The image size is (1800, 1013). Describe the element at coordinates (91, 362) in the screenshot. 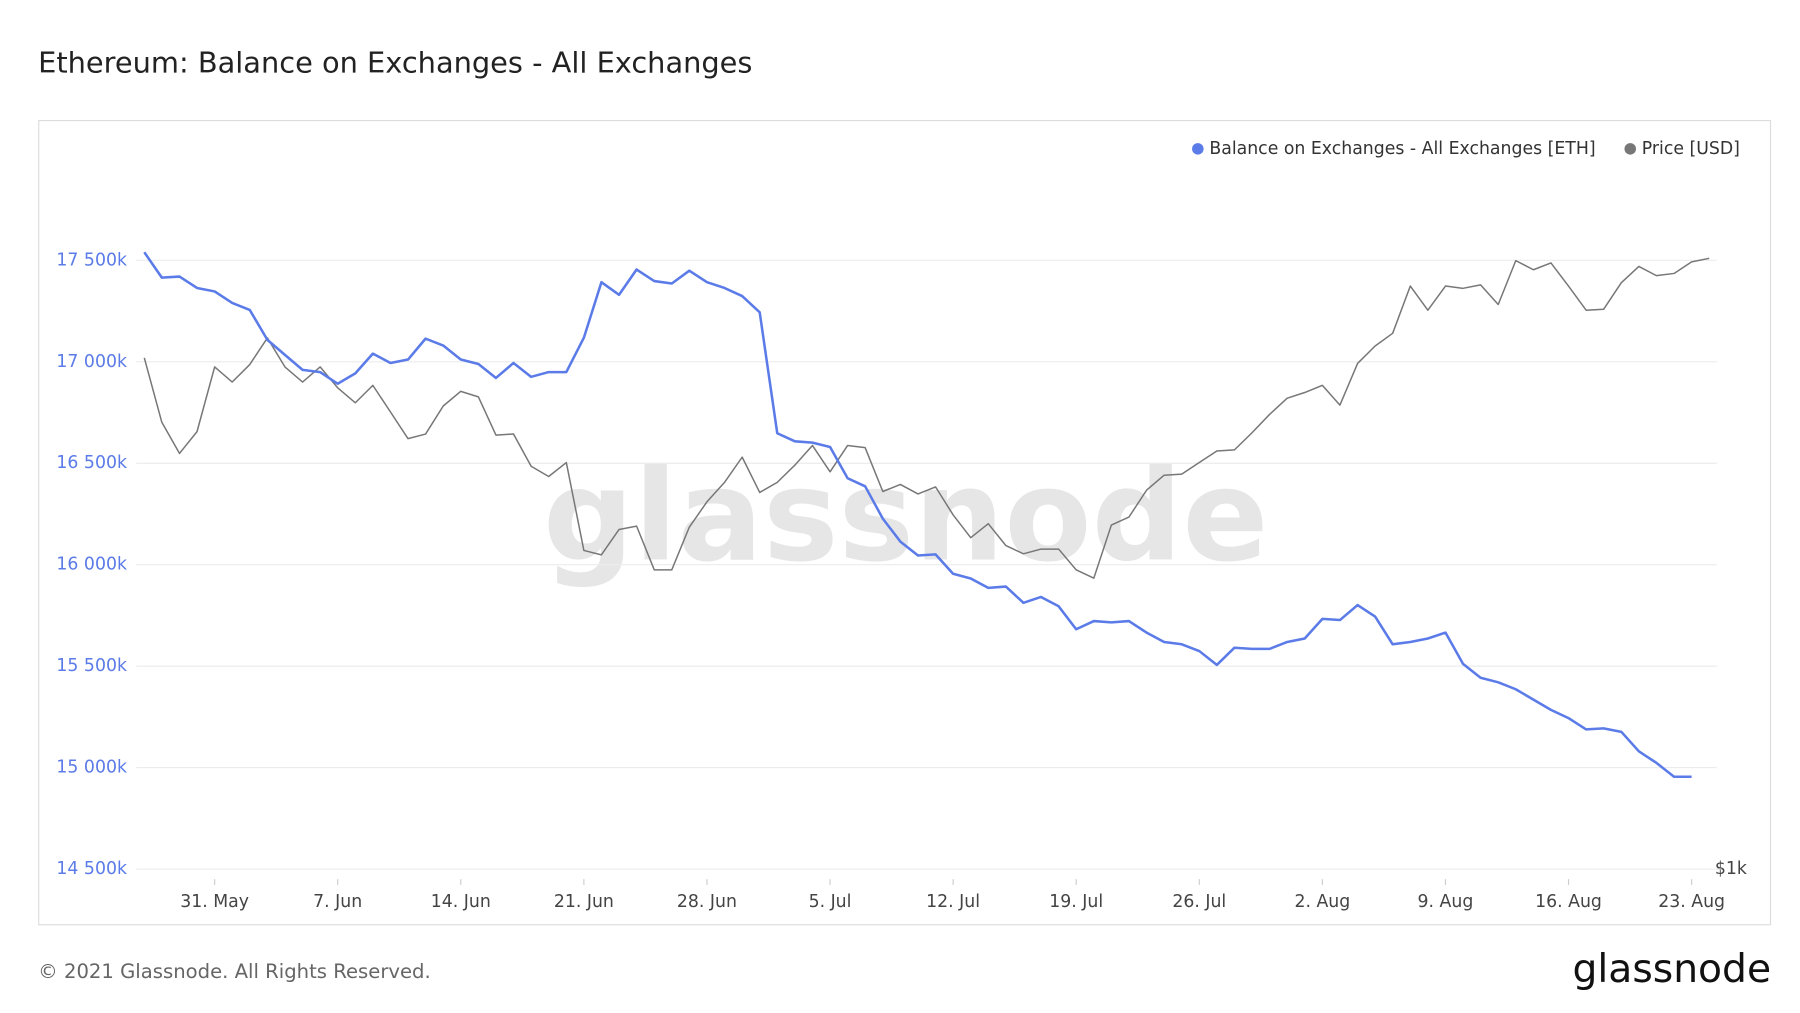

I see `y-tick-label: 17 000k` at that location.